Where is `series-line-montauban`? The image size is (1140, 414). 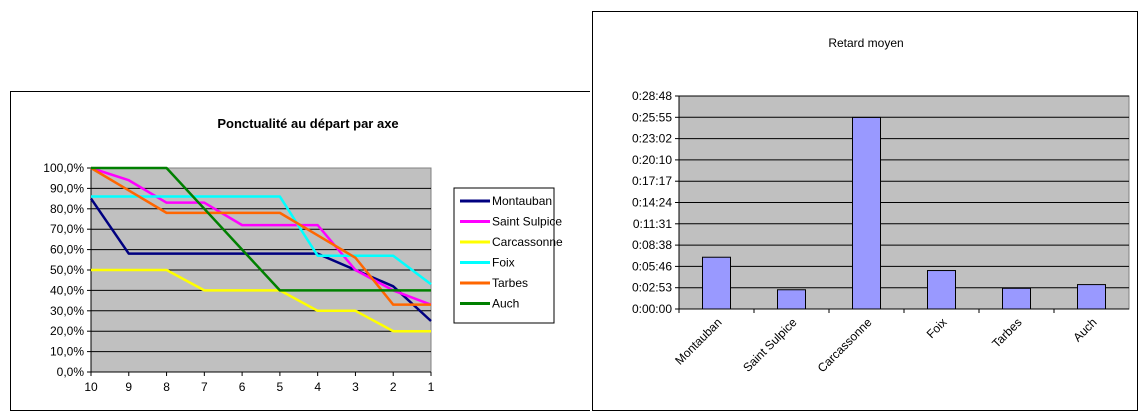 series-line-montauban is located at coordinates (260, 259).